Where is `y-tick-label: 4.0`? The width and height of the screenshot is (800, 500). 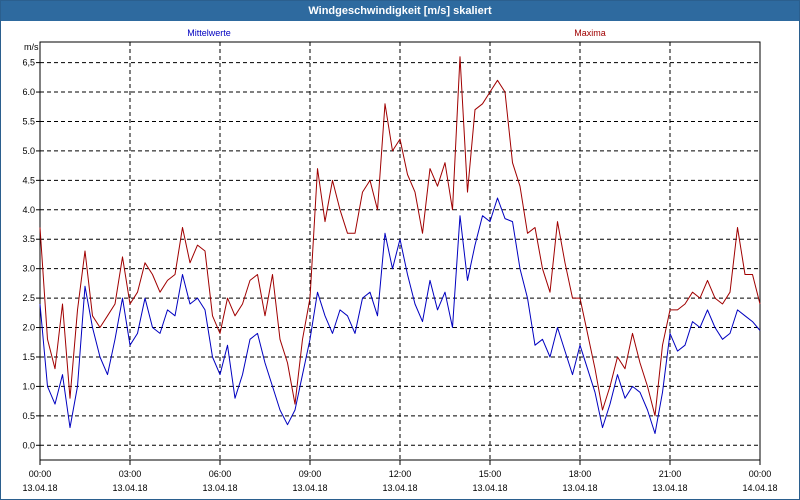 y-tick-label: 4.0 is located at coordinates (28, 210).